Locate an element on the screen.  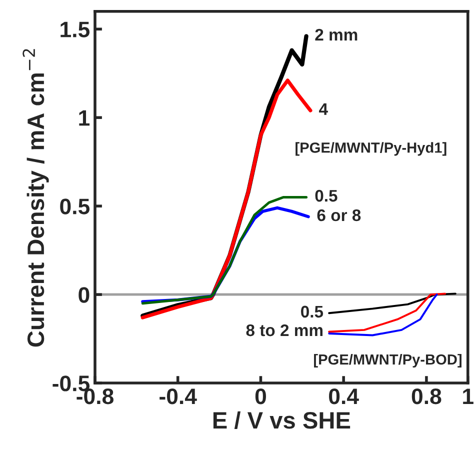
x-tick-label: 1 is located at coordinates (468, 396).